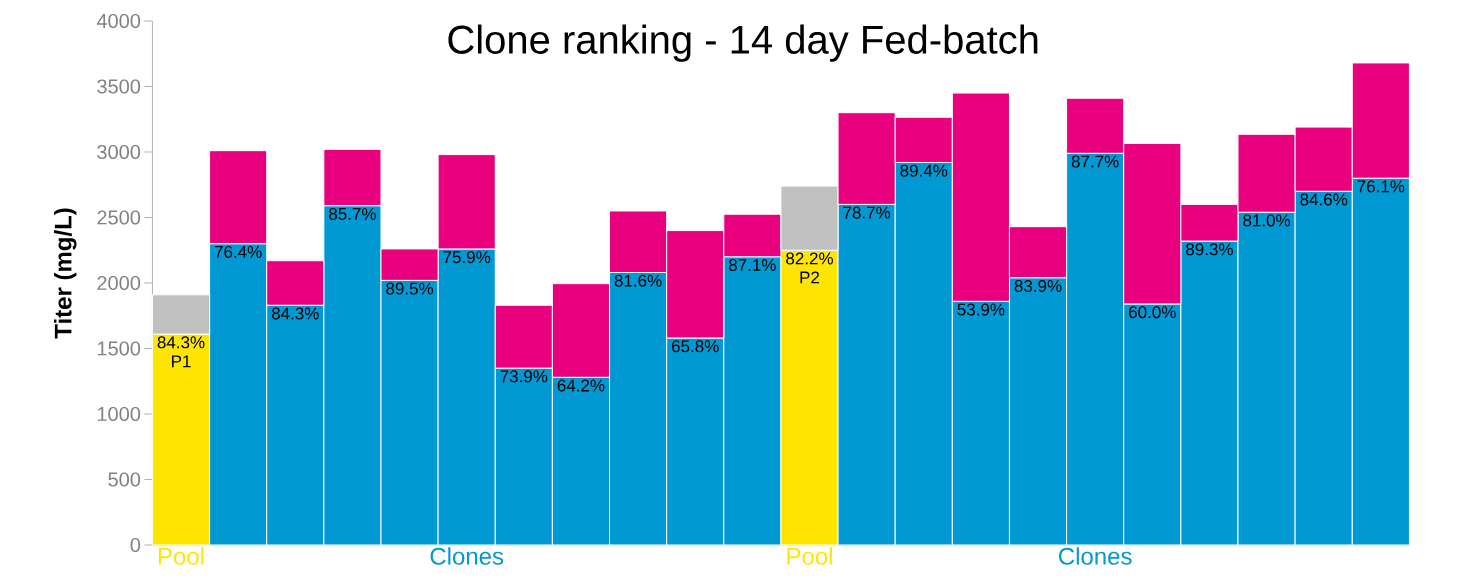  What do you see at coordinates (295, 313) in the screenshot?
I see `annotation: 84.3%` at bounding box center [295, 313].